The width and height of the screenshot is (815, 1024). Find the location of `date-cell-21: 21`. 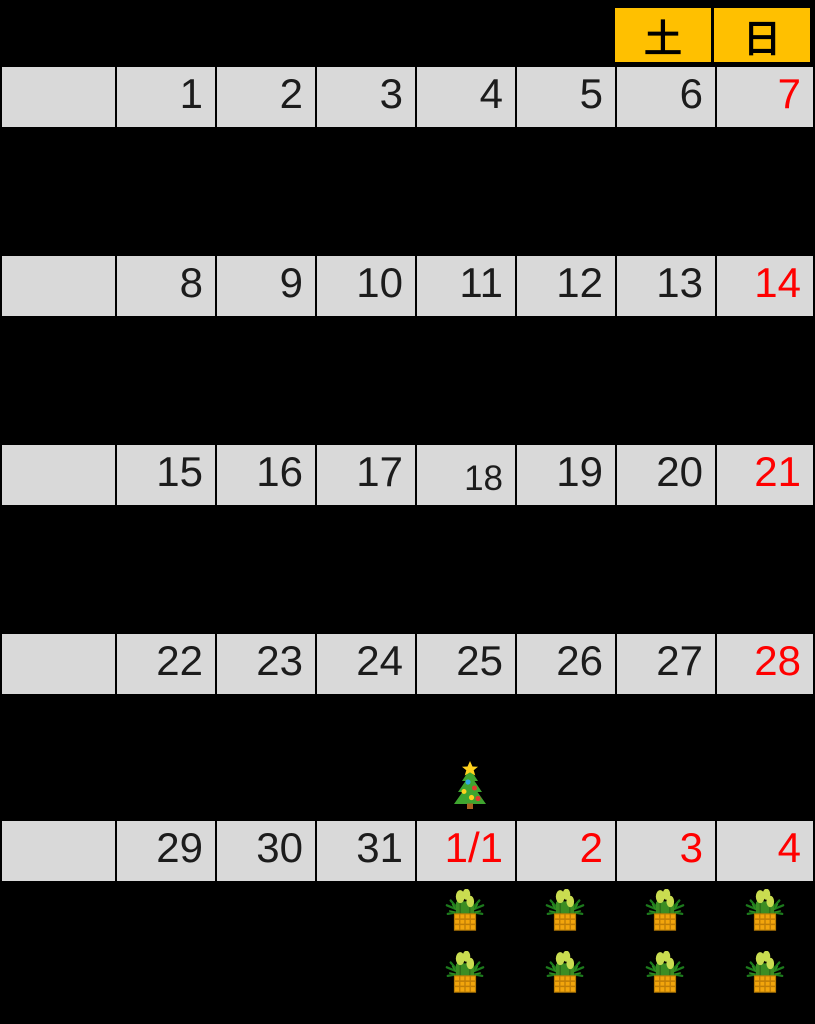

date-cell-21: 21 is located at coordinates (765, 475).